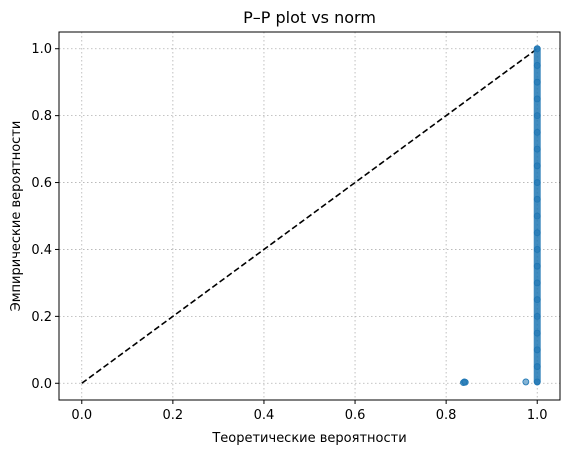  What do you see at coordinates (308, 438) in the screenshot?
I see `x-axis-label: Теоретические вероятности` at bounding box center [308, 438].